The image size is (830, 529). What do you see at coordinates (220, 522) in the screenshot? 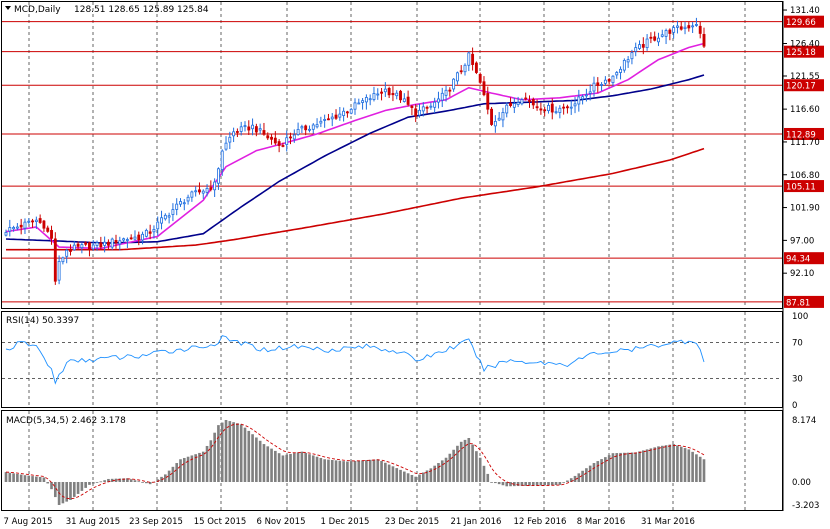
I see `time-axis-label: 15 Oct 2015` at bounding box center [220, 522].